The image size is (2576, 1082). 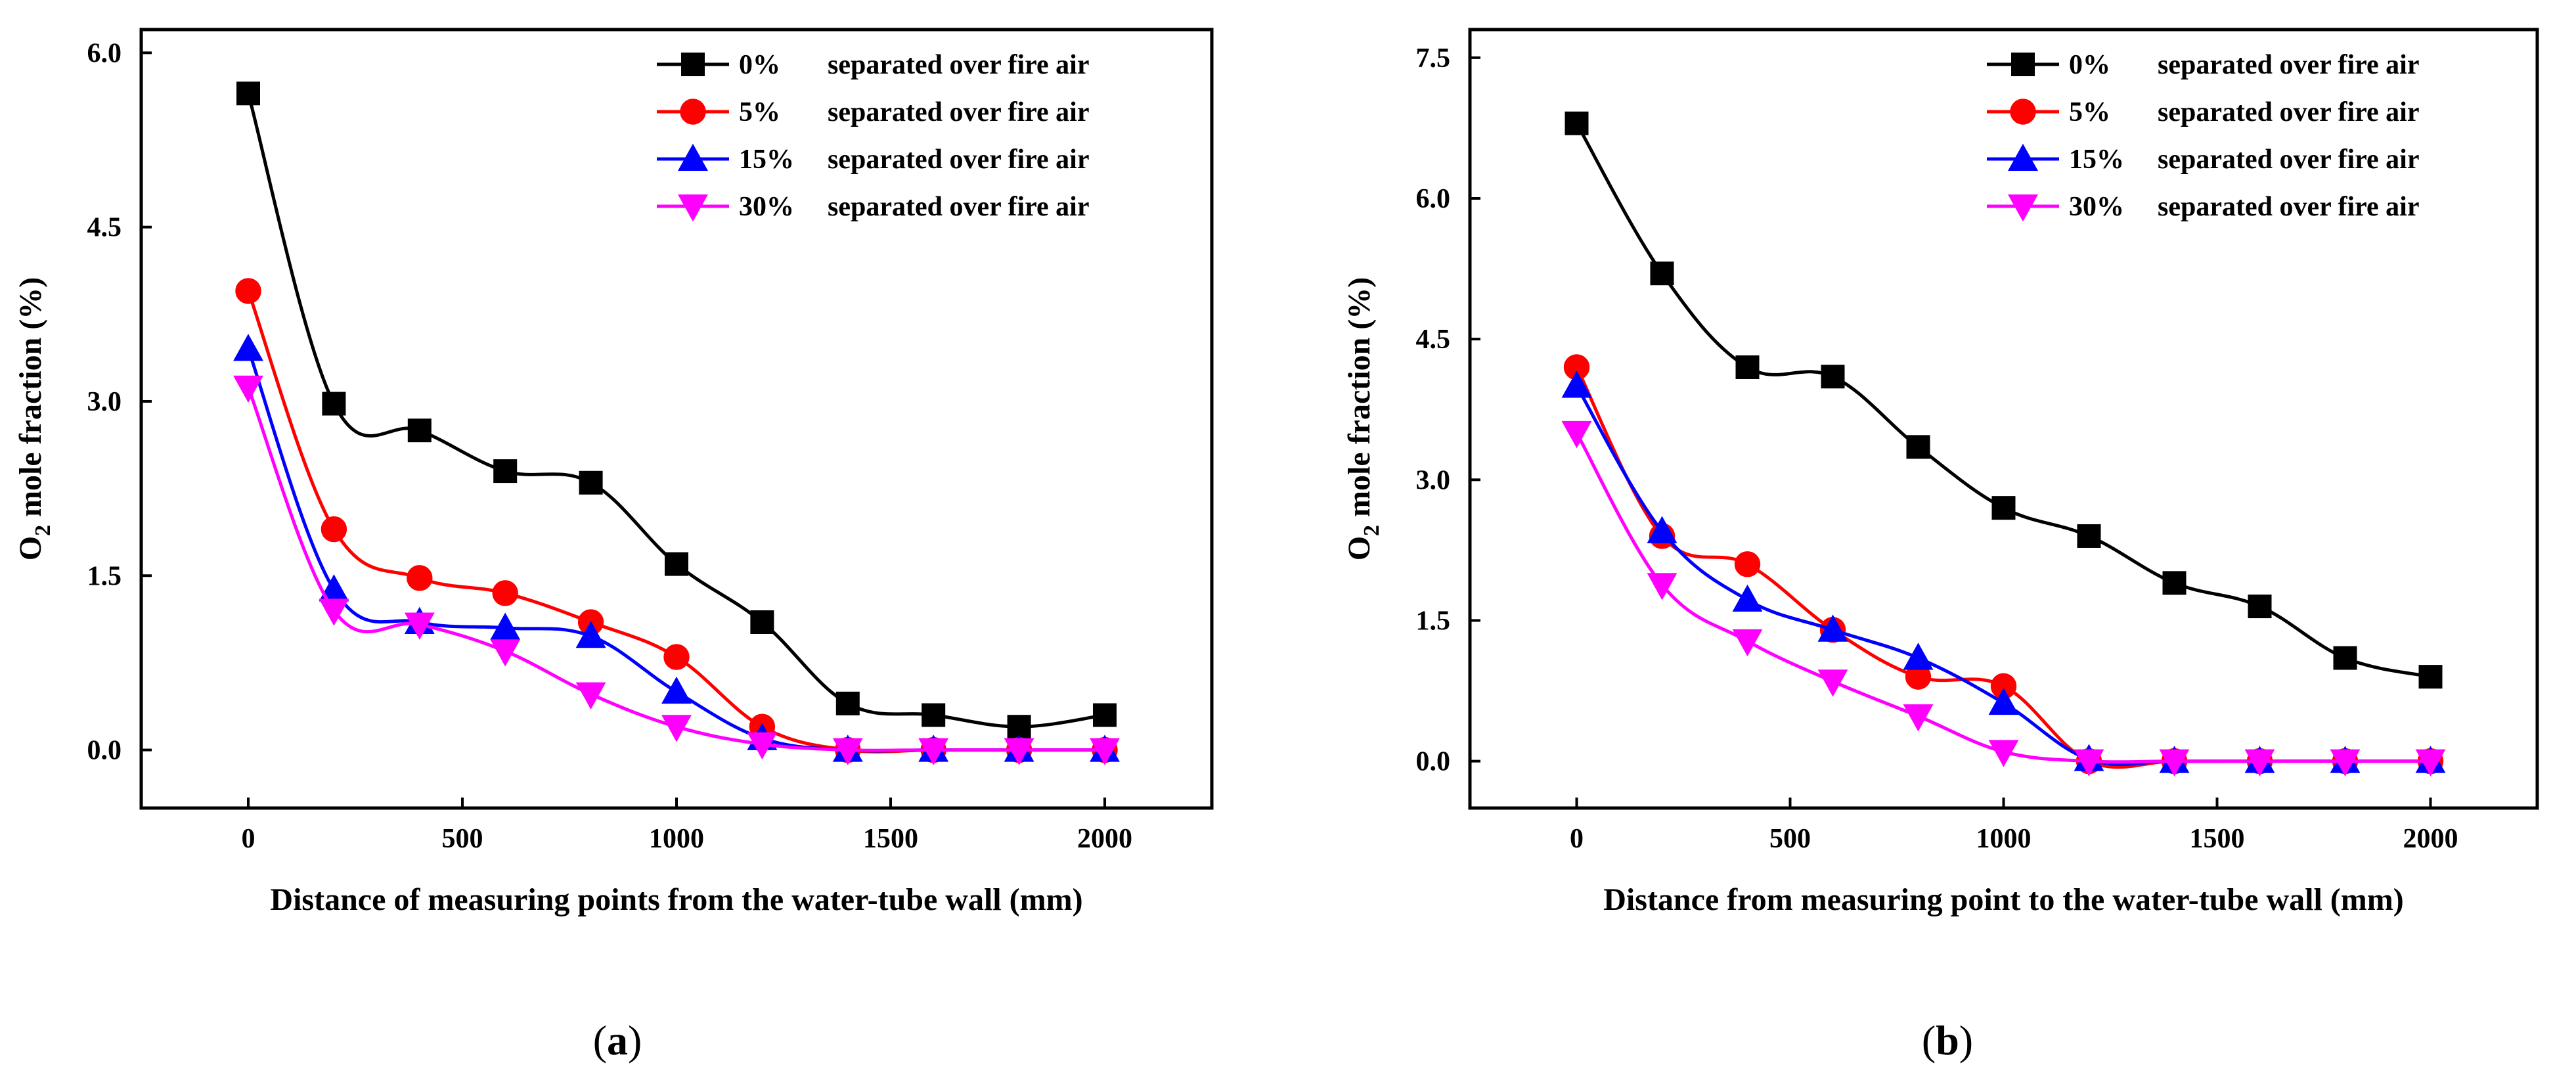 What do you see at coordinates (1433, 621) in the screenshot?
I see `y-tick-label: 1.5` at bounding box center [1433, 621].